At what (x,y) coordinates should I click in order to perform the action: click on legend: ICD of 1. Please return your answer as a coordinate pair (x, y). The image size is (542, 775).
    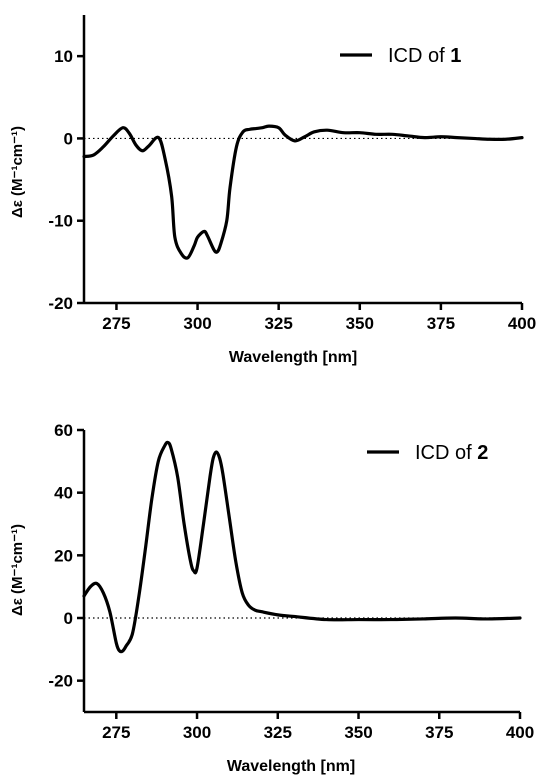
    Looking at the image, I should click on (400, 56).